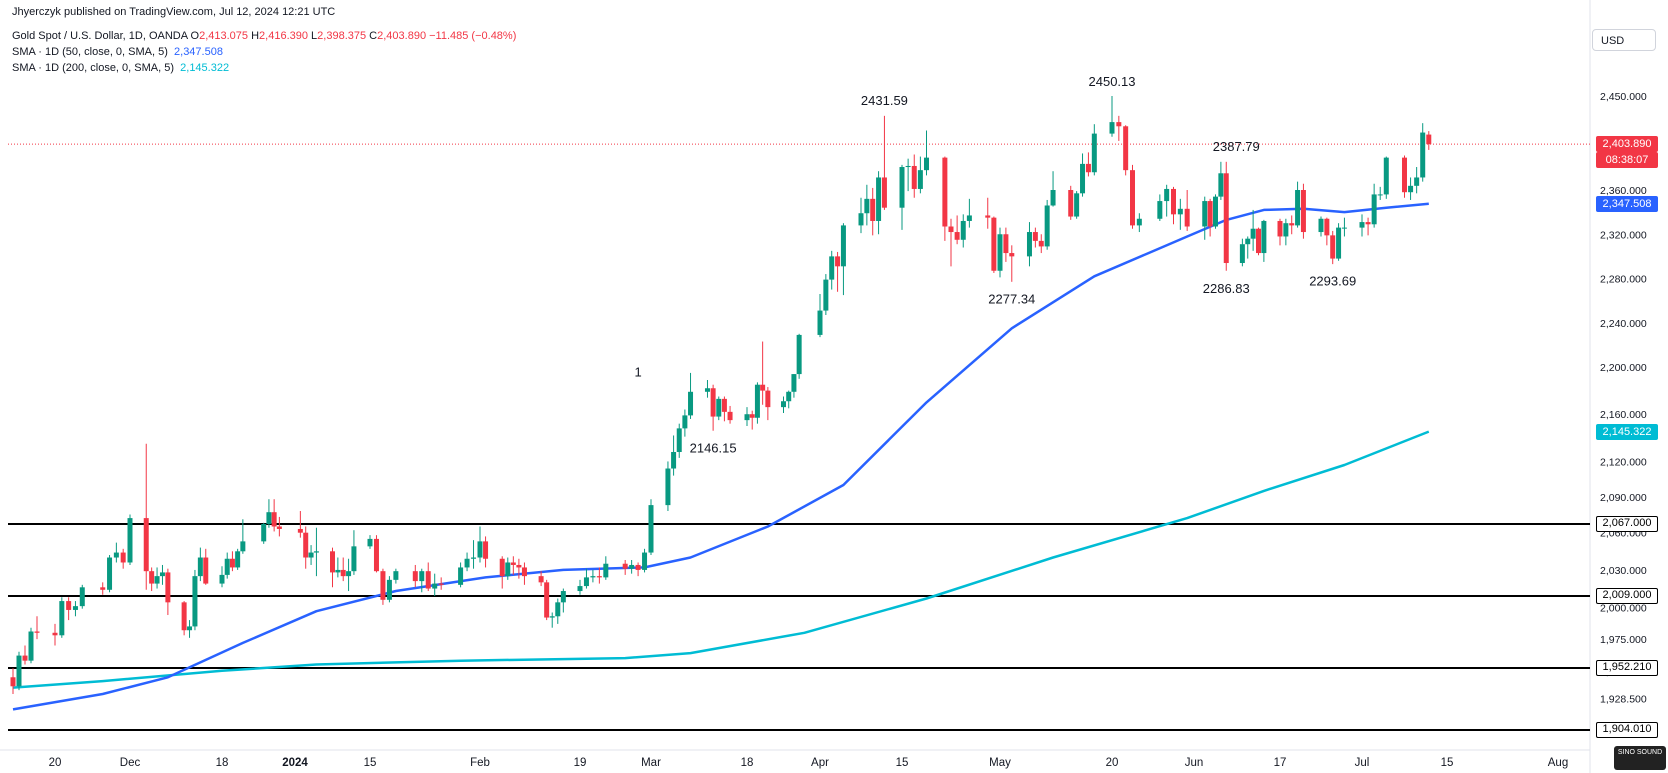 The image size is (1668, 773). Describe the element at coordinates (1627, 144) in the screenshot. I see `current-price-badge: 2,403.890` at that location.